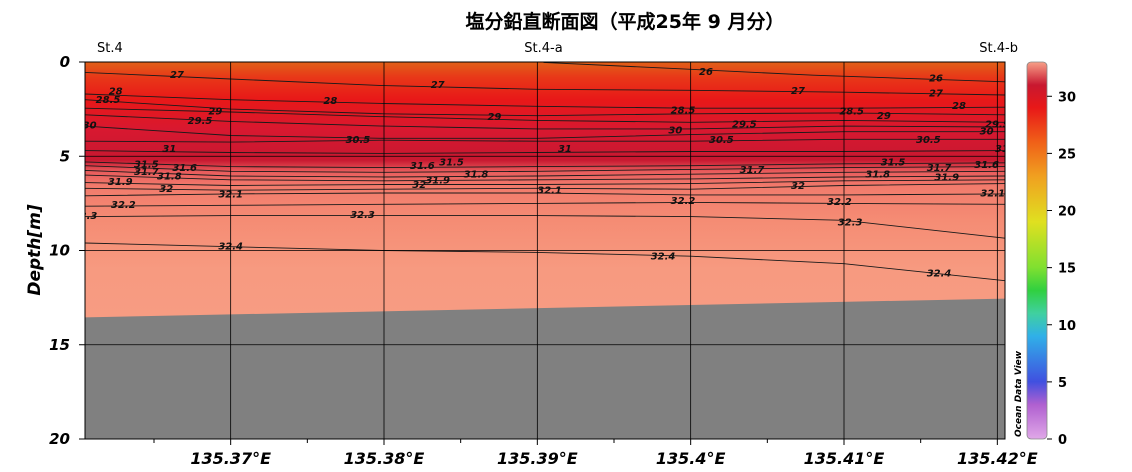  What do you see at coordinates (1019, 393) in the screenshot?
I see `odv-watermark: Ocean Data View` at bounding box center [1019, 393].